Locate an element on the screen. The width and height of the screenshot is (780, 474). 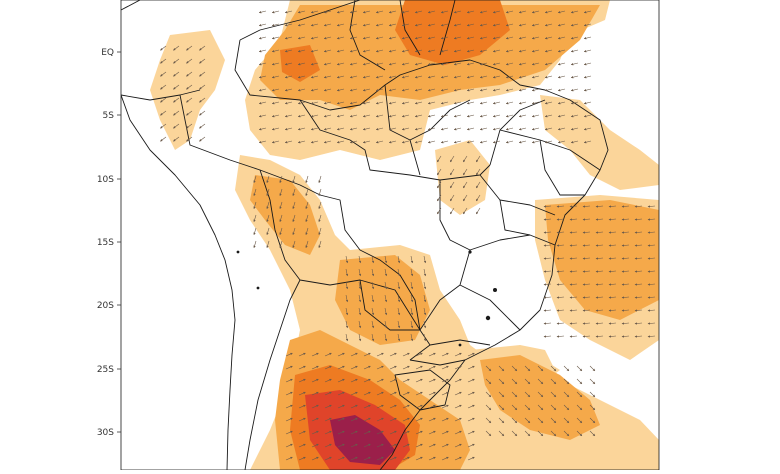
lat-label-20s: 20S is located at coordinates (105, 306).